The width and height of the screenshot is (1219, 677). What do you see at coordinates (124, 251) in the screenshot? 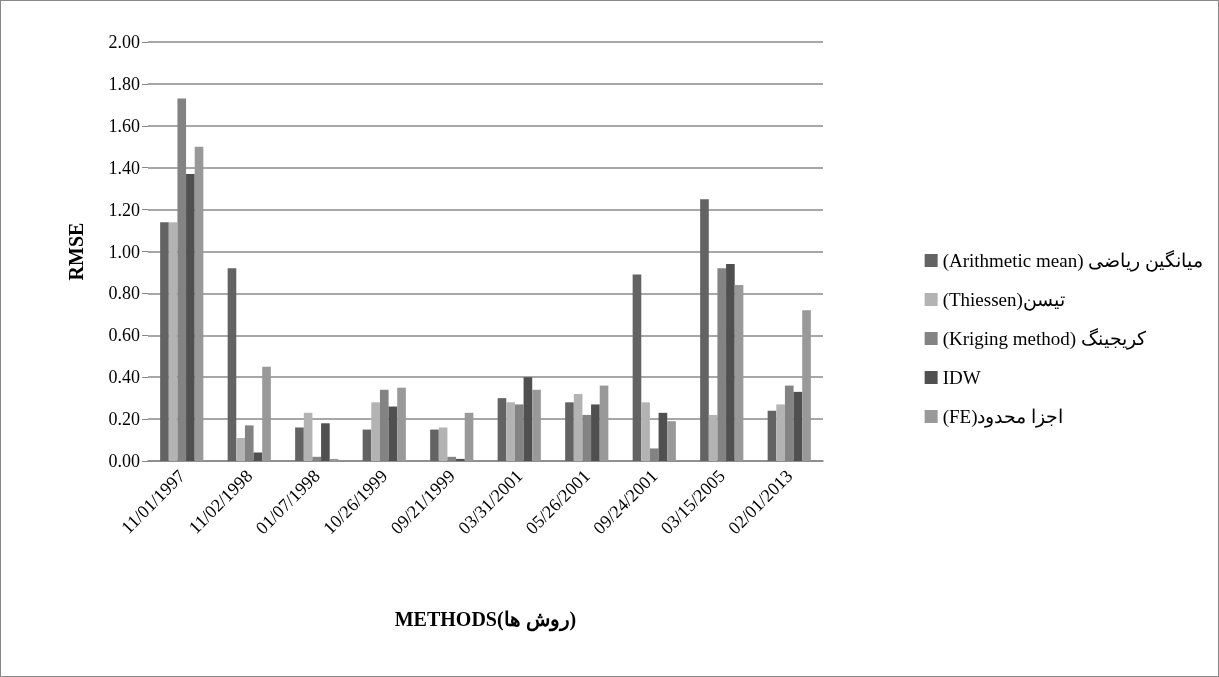
I see `y-tick-label: 1.00` at bounding box center [124, 251].